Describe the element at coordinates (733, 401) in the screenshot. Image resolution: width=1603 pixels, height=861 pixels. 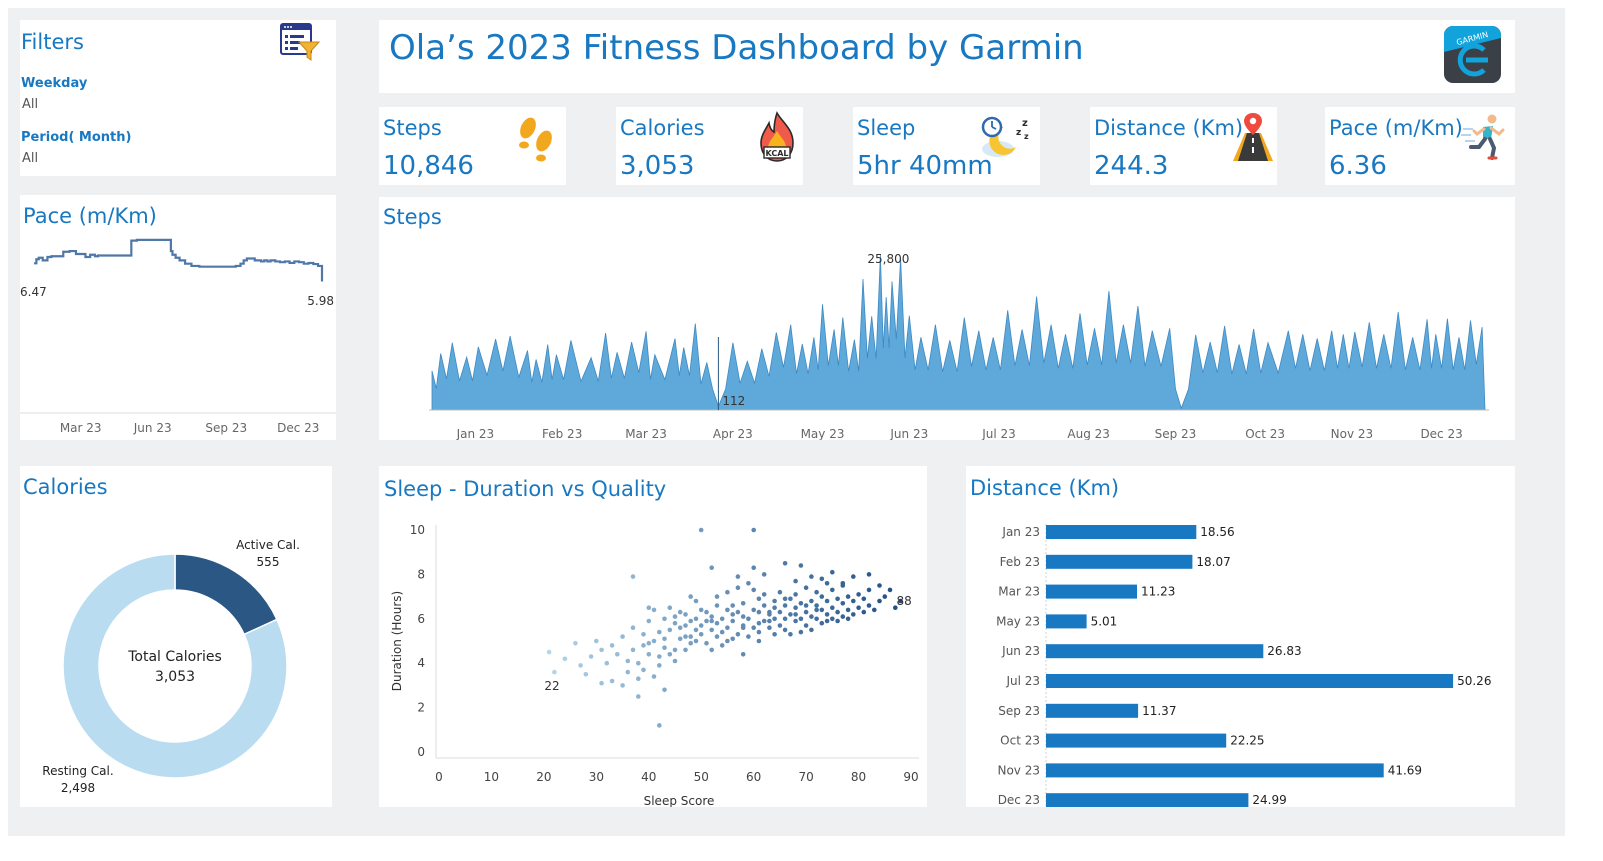
I see `steps-min-label: 112` at that location.